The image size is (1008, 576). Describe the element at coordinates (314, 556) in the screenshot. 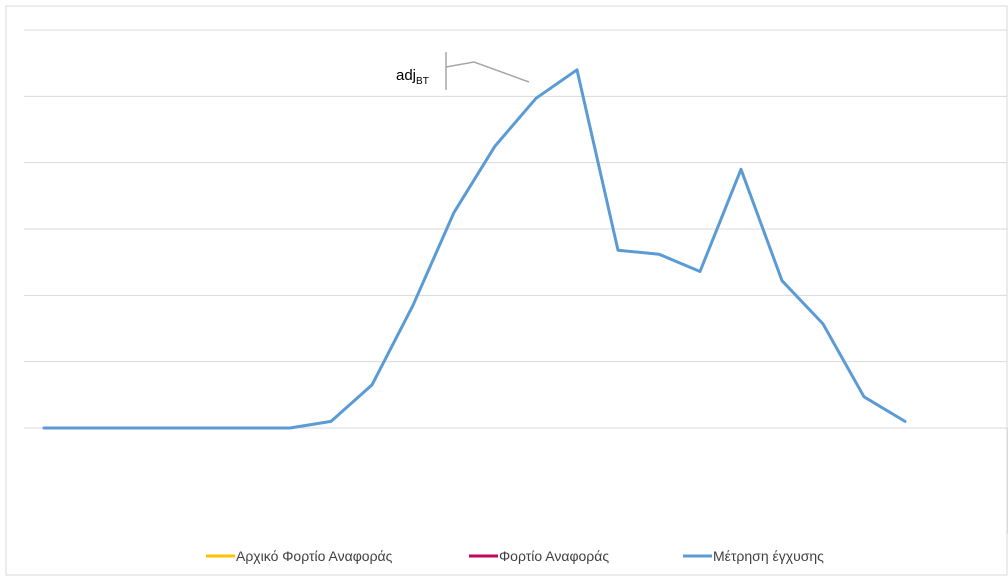

I see `legend-label: Αρχικό Φορτίο Αναφοράς` at that location.